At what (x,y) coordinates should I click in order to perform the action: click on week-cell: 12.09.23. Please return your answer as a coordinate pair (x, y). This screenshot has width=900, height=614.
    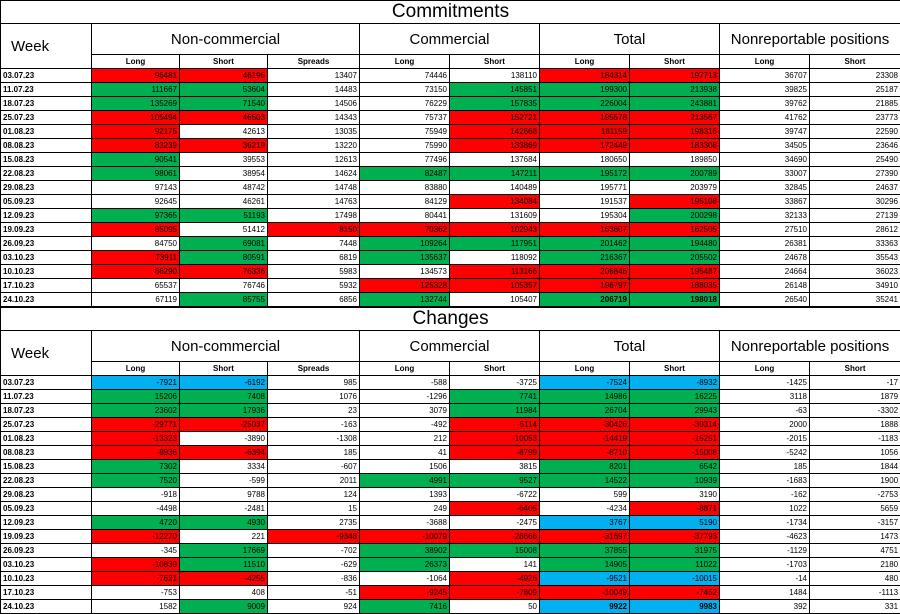
    Looking at the image, I should click on (46, 216).